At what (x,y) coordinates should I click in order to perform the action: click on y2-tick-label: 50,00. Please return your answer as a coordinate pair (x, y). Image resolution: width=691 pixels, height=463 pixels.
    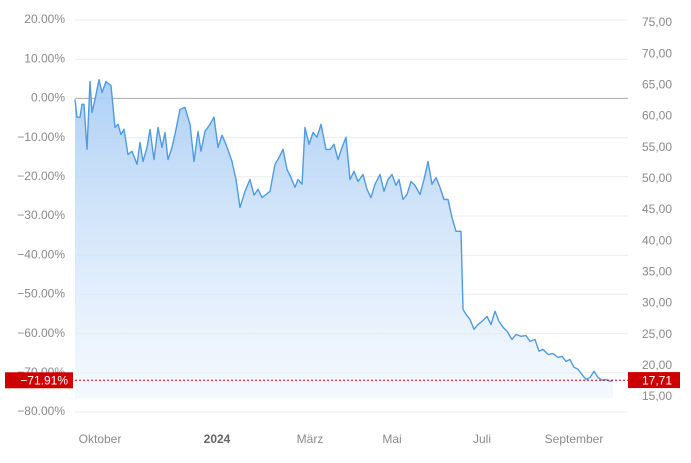
    Looking at the image, I should click on (657, 178).